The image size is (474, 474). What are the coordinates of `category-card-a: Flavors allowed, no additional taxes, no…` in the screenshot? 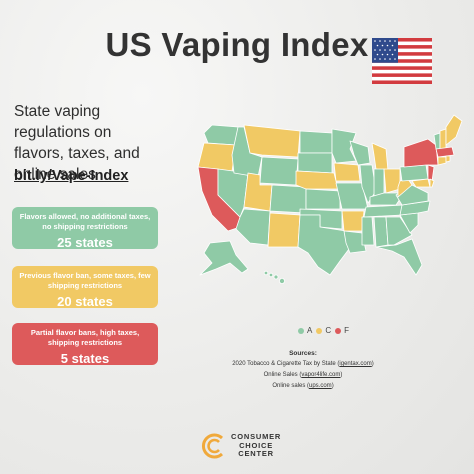 It's located at (85, 228).